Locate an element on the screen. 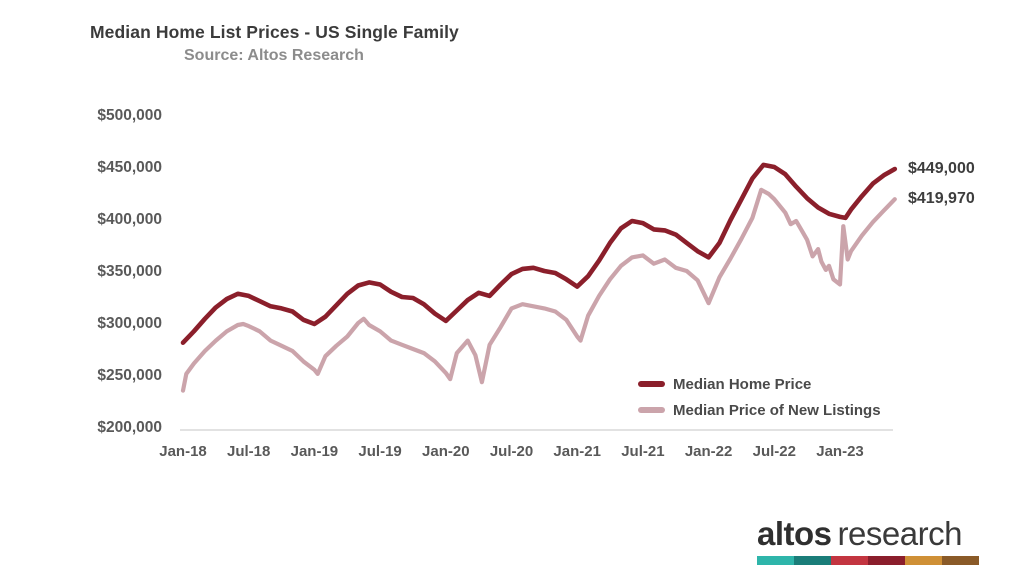  legend-item-median-home-price: Median Home Price is located at coordinates (725, 384).